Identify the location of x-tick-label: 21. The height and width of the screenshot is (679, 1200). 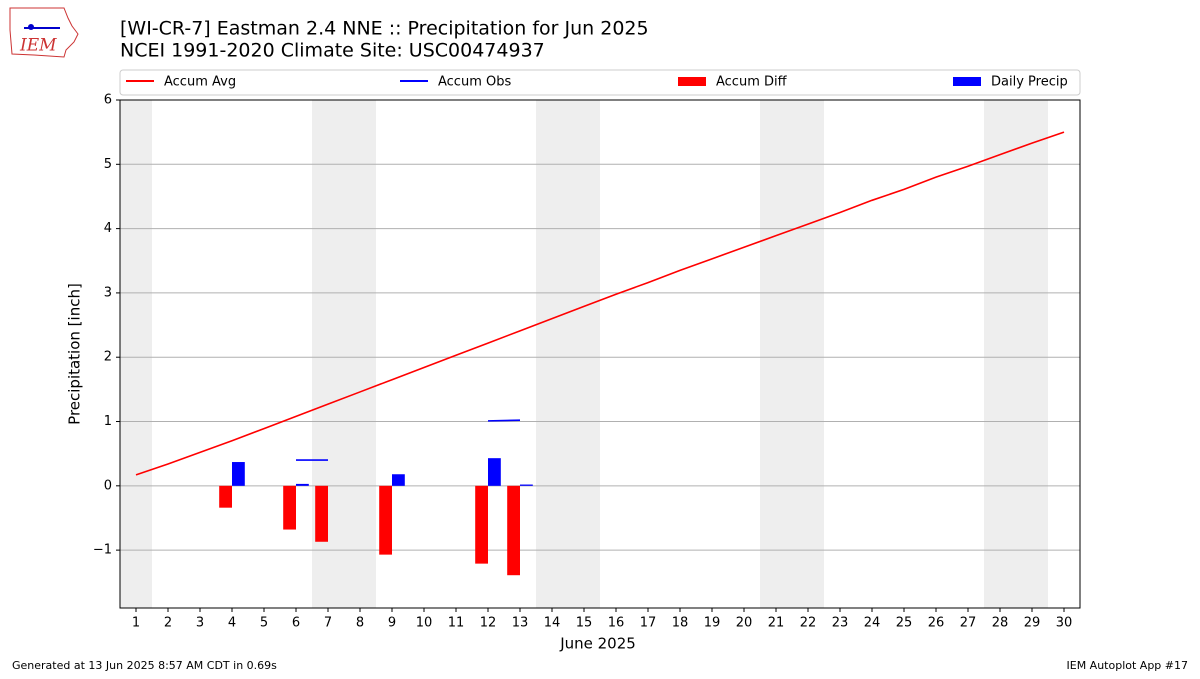
(776, 623).